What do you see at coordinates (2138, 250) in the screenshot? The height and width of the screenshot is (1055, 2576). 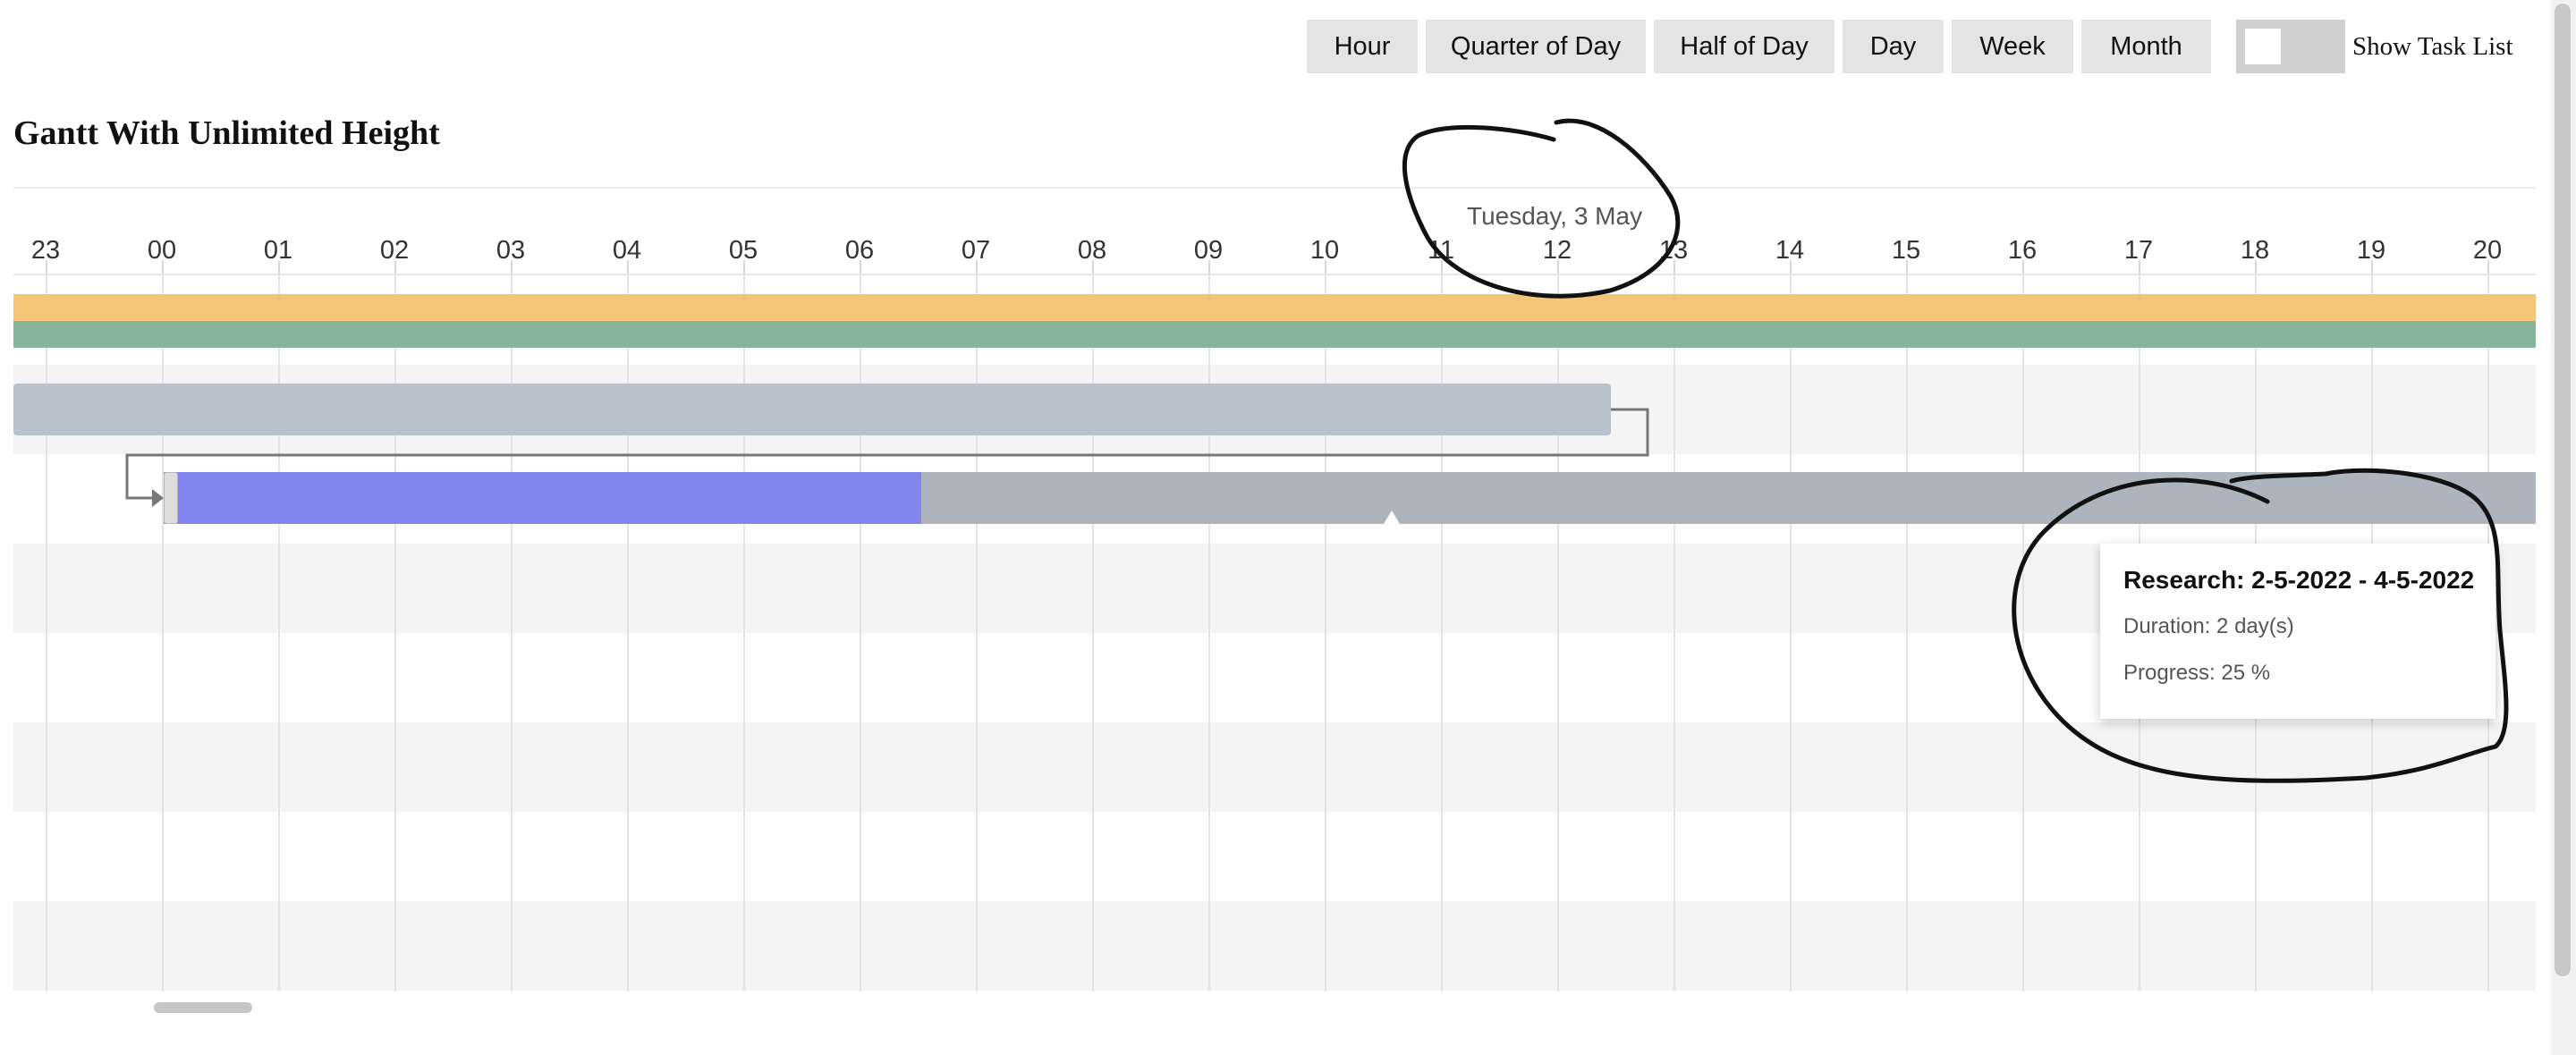 I see `hour-label: 17` at bounding box center [2138, 250].